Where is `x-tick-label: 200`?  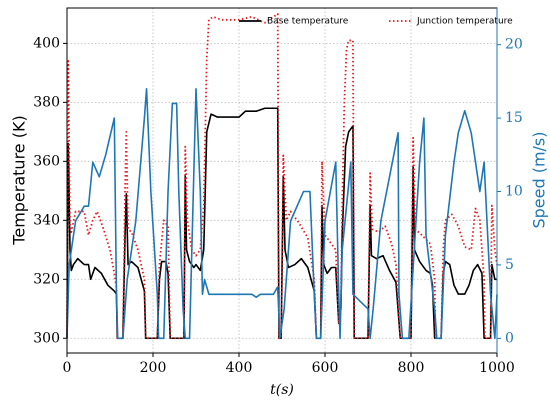
x-tick-label: 200 is located at coordinates (153, 368).